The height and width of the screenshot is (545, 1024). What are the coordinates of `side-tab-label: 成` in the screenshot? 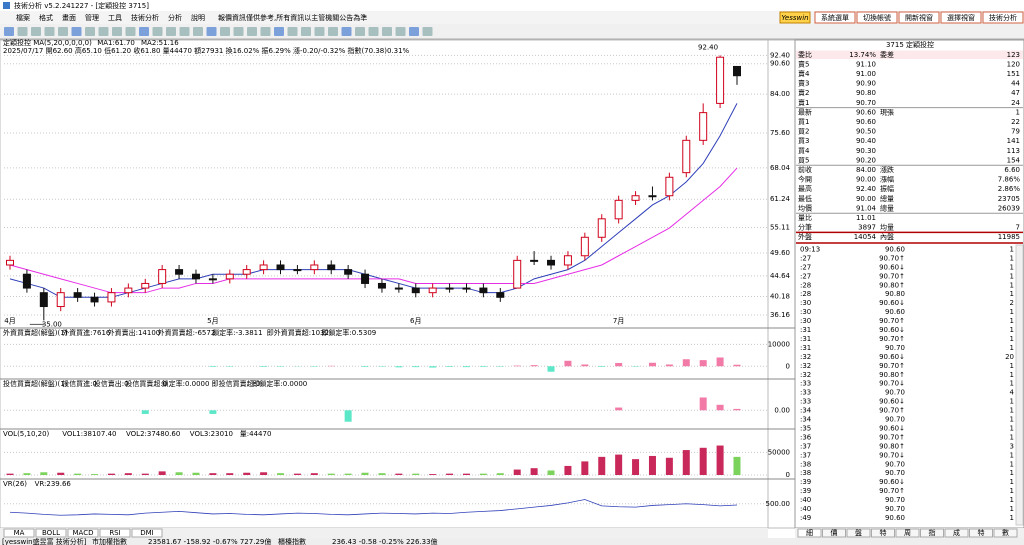 It's located at (956, 532).